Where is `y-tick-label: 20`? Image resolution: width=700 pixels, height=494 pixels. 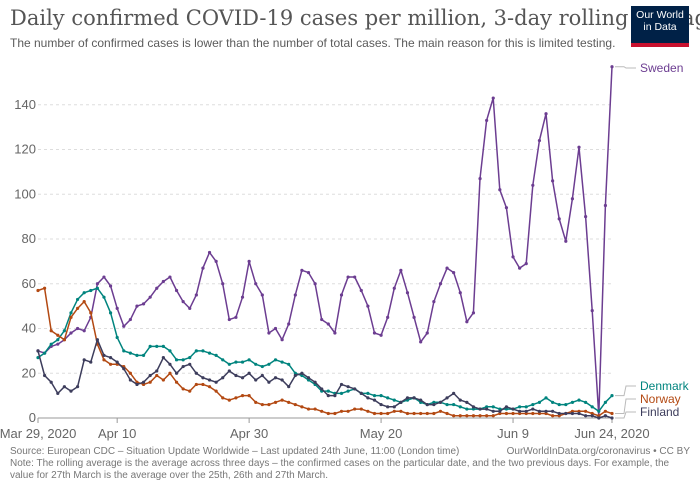
y-tick-label: 20 is located at coordinates (29, 372).